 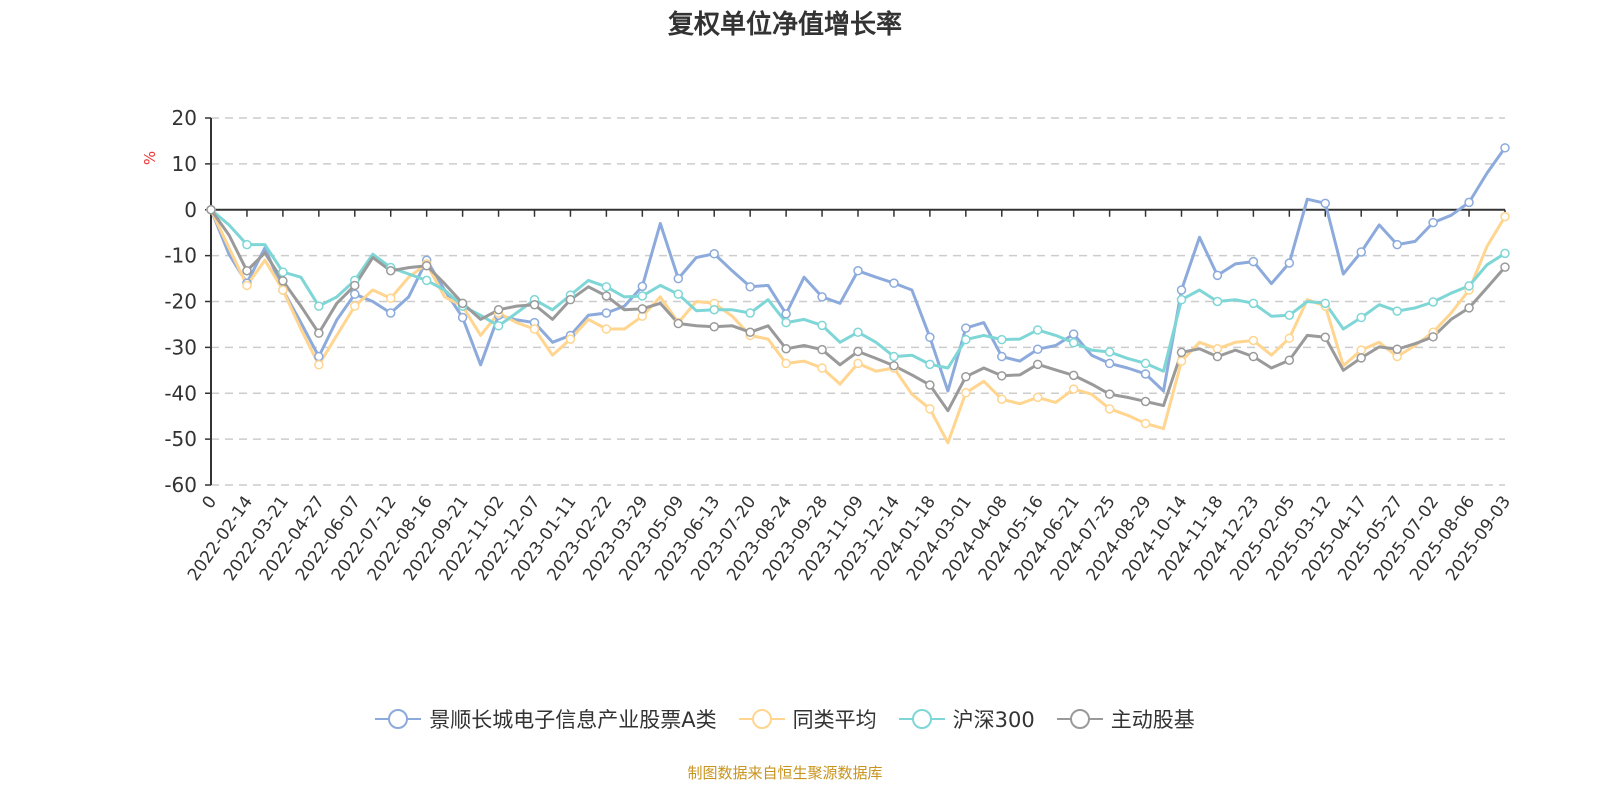 I want to click on legend-item-active-equity: 主动股基, so click(x=1125, y=719).